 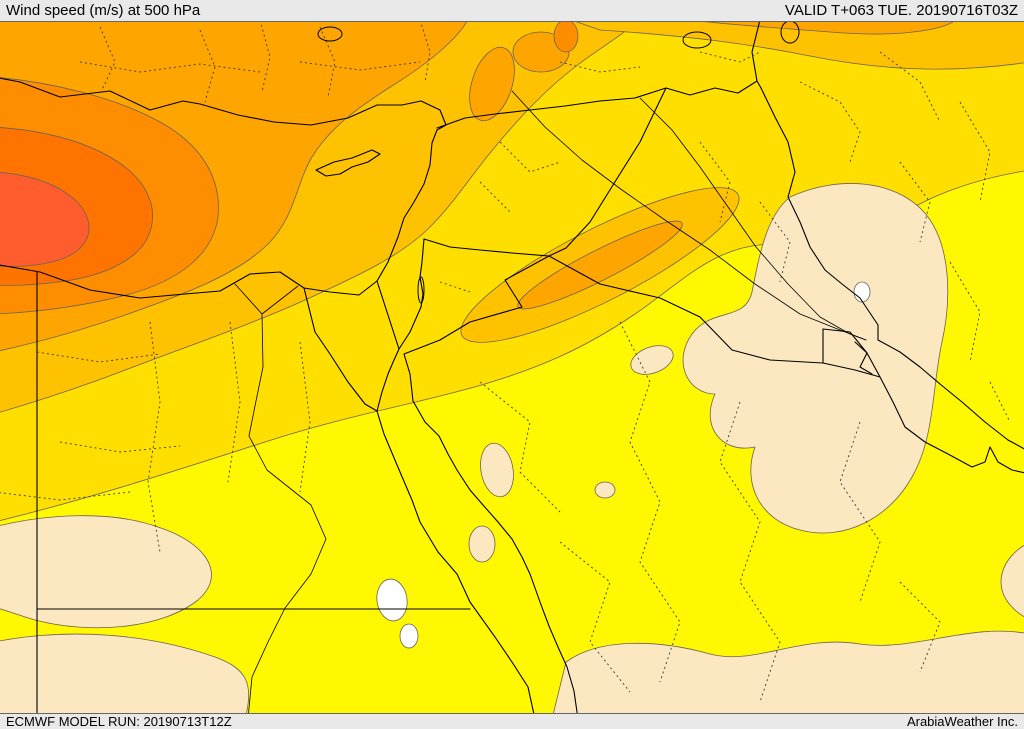 I want to click on wind-band-core, so click(x=45, y=219).